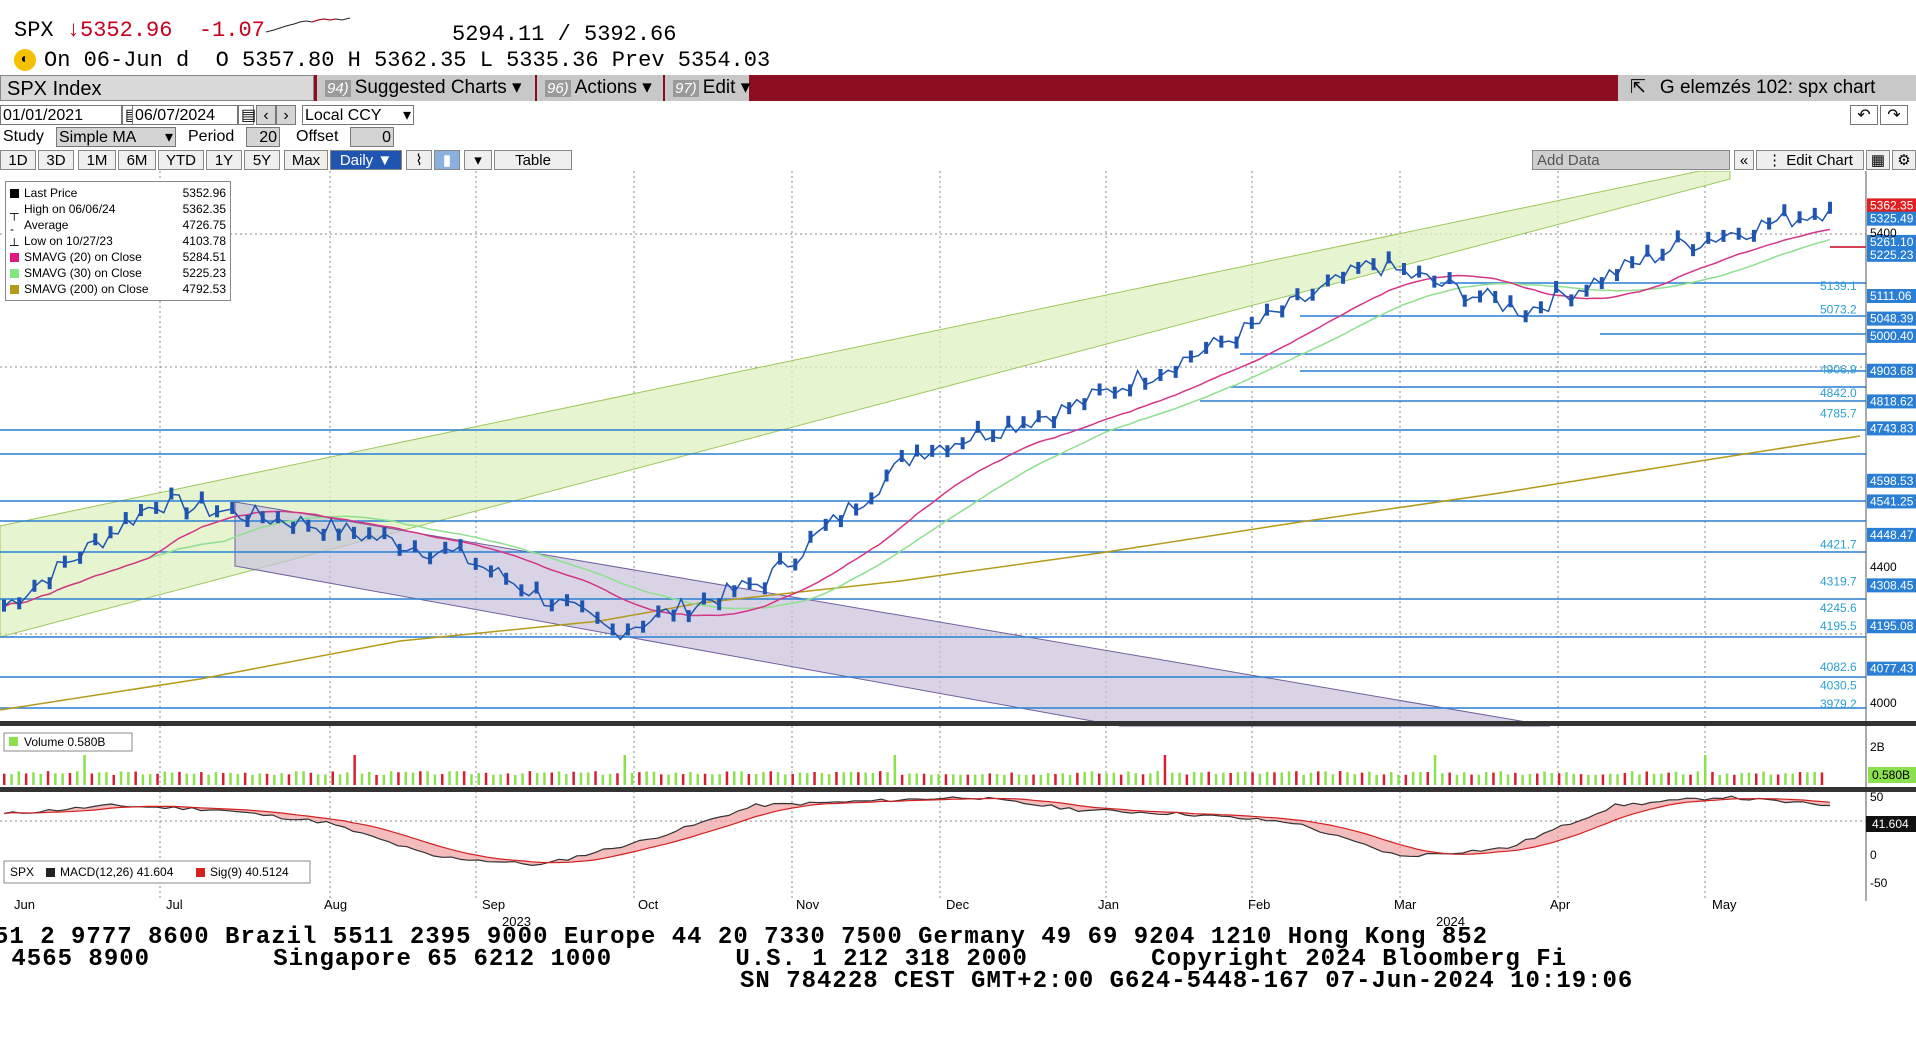 The width and height of the screenshot is (1916, 1037). What do you see at coordinates (1894, 115) in the screenshot?
I see `redo-button: ↷` at bounding box center [1894, 115].